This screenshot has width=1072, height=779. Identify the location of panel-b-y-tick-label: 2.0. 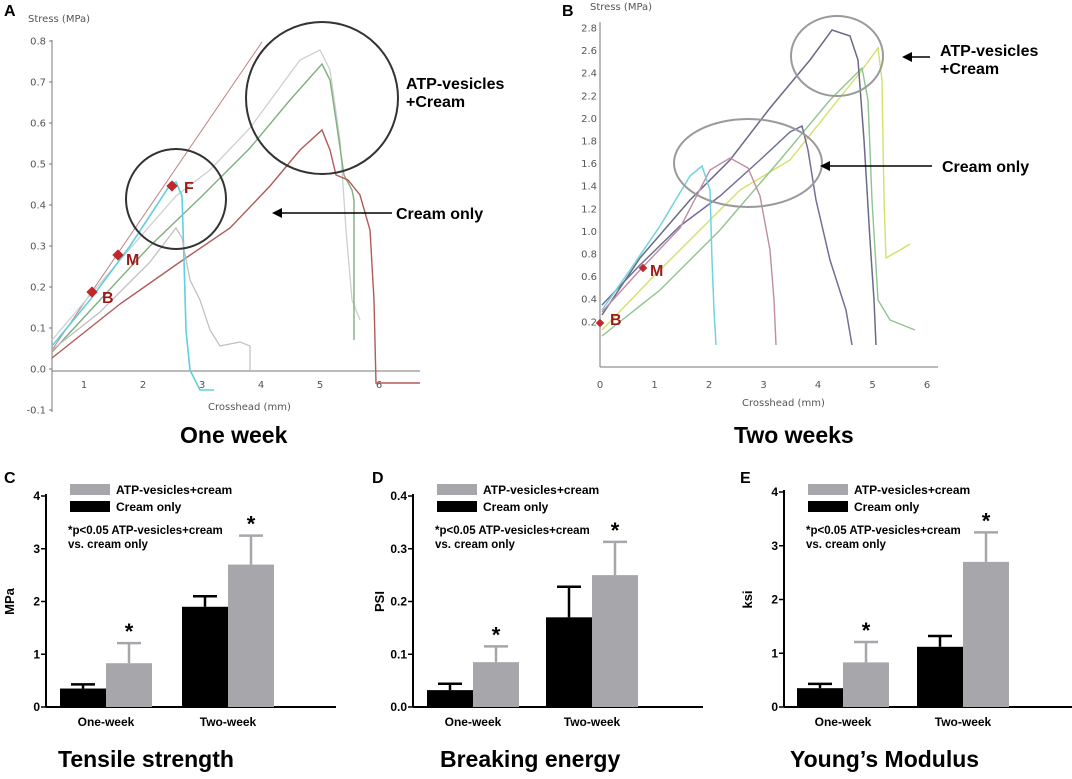
(589, 119).